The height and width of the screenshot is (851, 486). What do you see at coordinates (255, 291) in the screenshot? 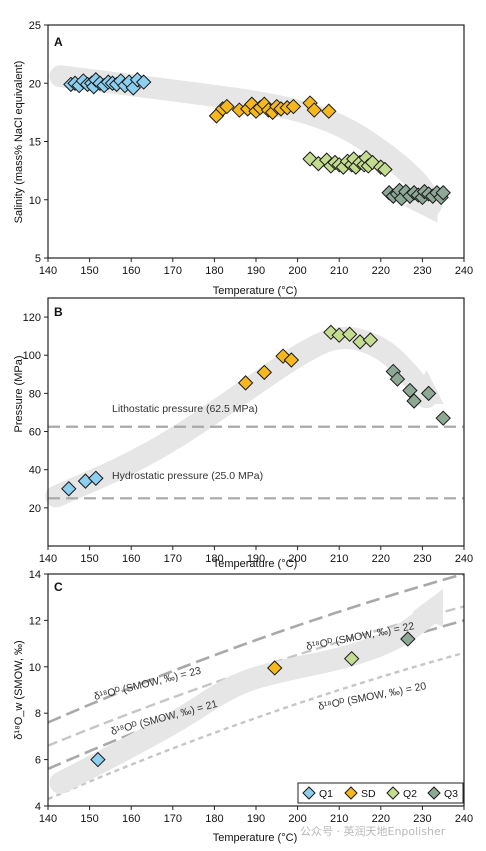
I see `panel-a-x-axis-label: Temperature (°C)` at bounding box center [255, 291].